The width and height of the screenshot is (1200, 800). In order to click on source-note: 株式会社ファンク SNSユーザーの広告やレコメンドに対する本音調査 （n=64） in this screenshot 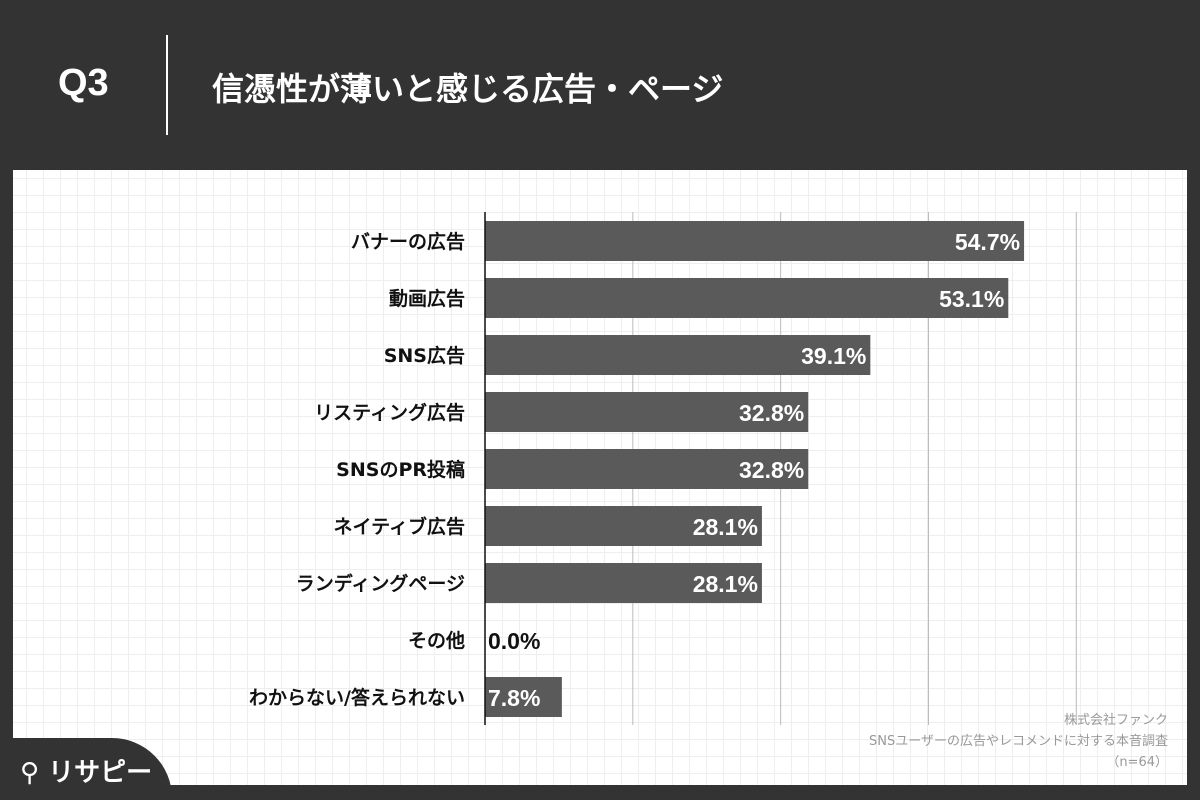, I will do `click(1018, 741)`.